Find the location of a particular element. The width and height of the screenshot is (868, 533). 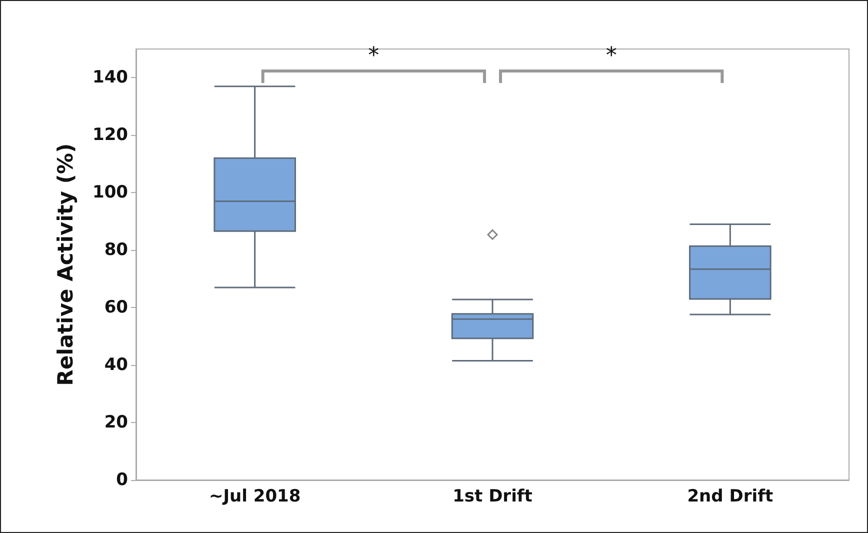

y-tick-label: 140 is located at coordinates (110, 78).